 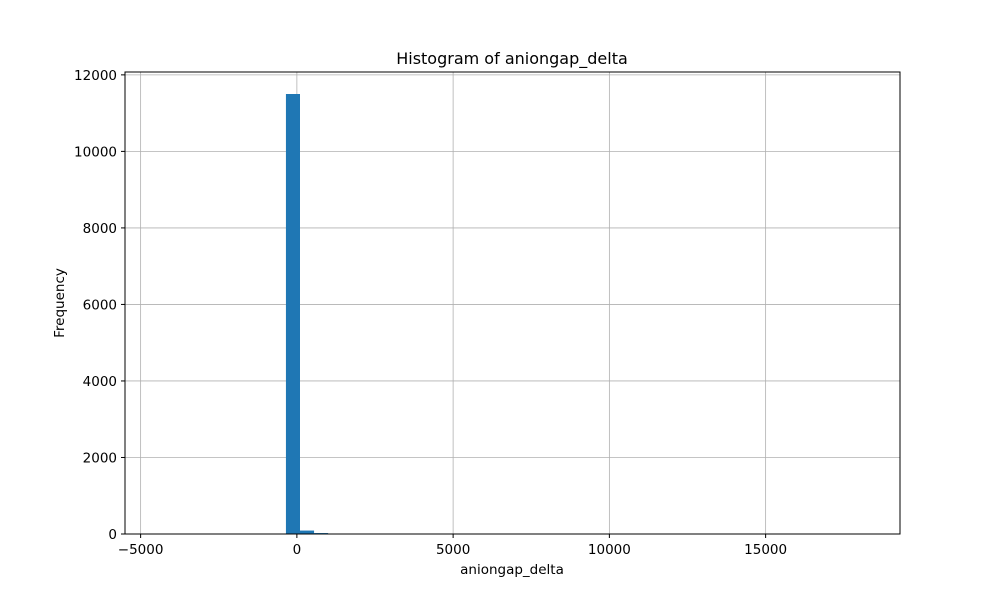 I want to click on x-axis-ticks: −5000 0 5000 10000 15000, so click(x=452, y=546).